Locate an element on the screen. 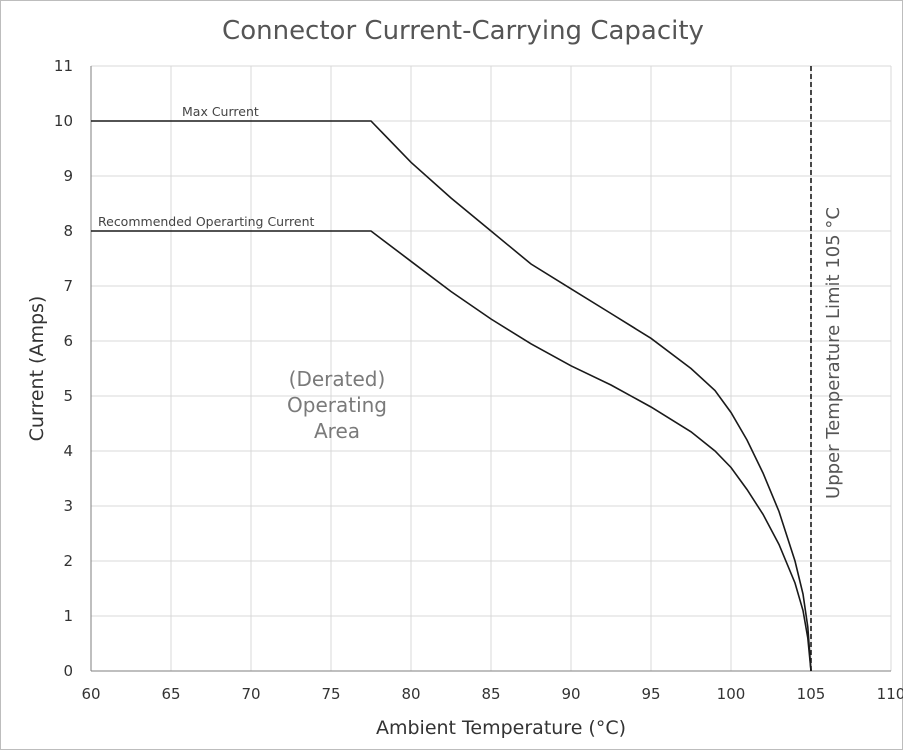  y-tick-label: 8 is located at coordinates (68, 231).